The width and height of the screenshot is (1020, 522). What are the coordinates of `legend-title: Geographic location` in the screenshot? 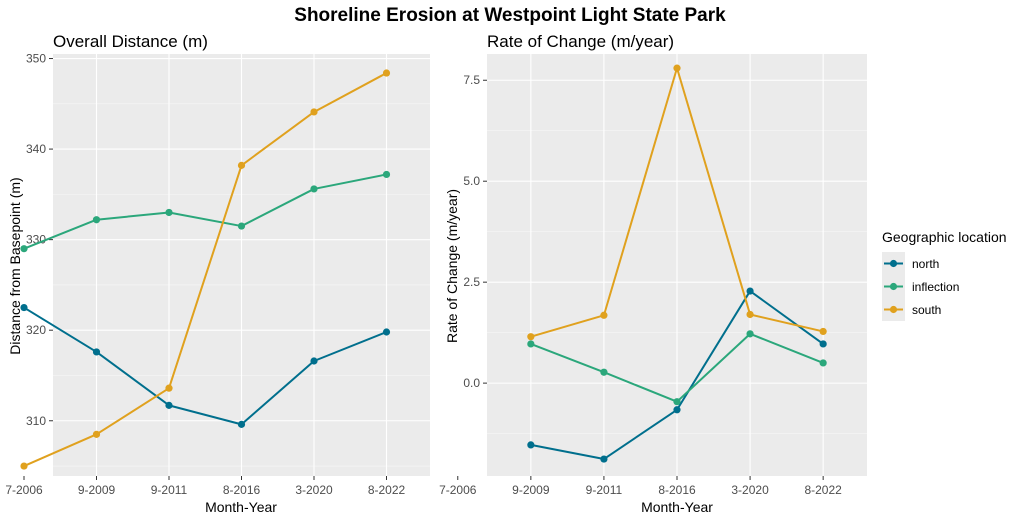 It's located at (944, 237).